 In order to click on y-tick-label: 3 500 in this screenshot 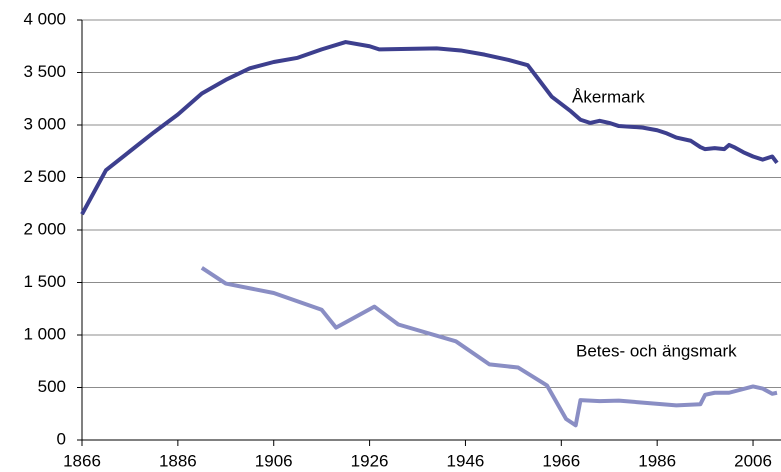, I will do `click(44, 71)`.